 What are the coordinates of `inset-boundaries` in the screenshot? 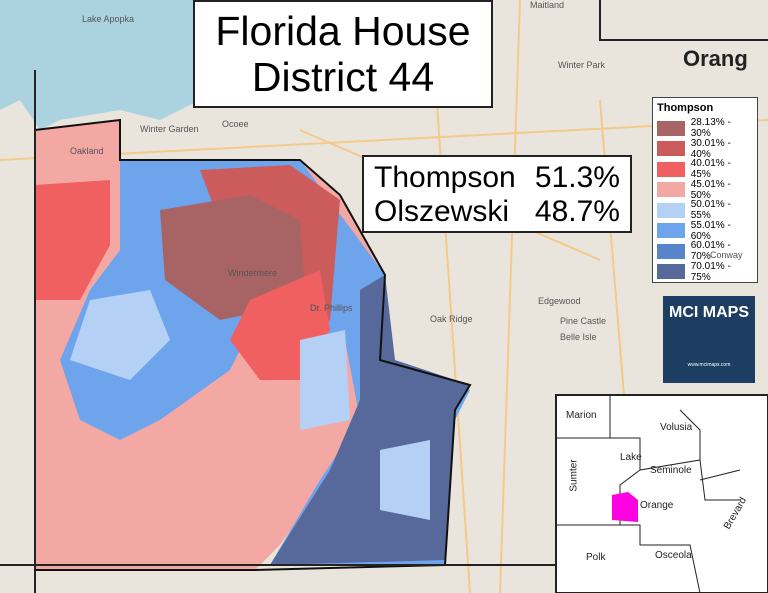 It's located at (648, 494).